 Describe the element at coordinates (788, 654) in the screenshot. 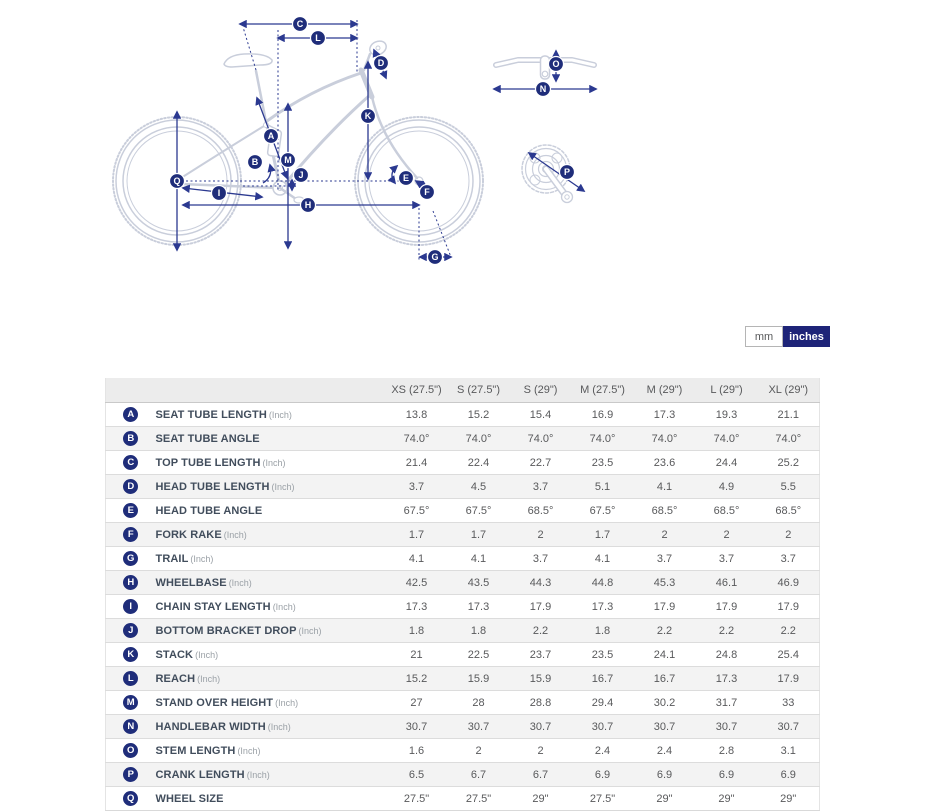

I see `geometry-value: 25.4` at that location.